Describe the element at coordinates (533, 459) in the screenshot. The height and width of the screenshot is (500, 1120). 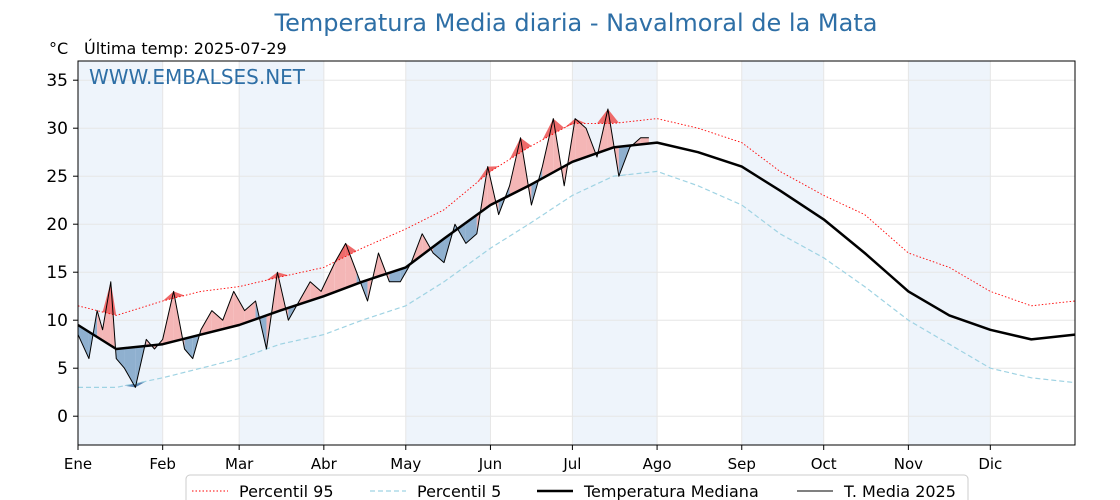
I see `x-axis: Ene Feb Mar Abr May Jun Jul Ago Sep Oct Nov Dic` at that location.